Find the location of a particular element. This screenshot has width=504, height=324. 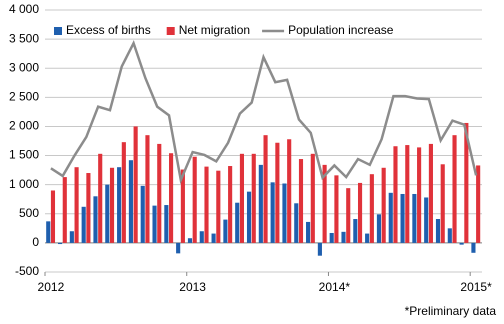

y-tick-label: 500 is located at coordinates (29, 213).